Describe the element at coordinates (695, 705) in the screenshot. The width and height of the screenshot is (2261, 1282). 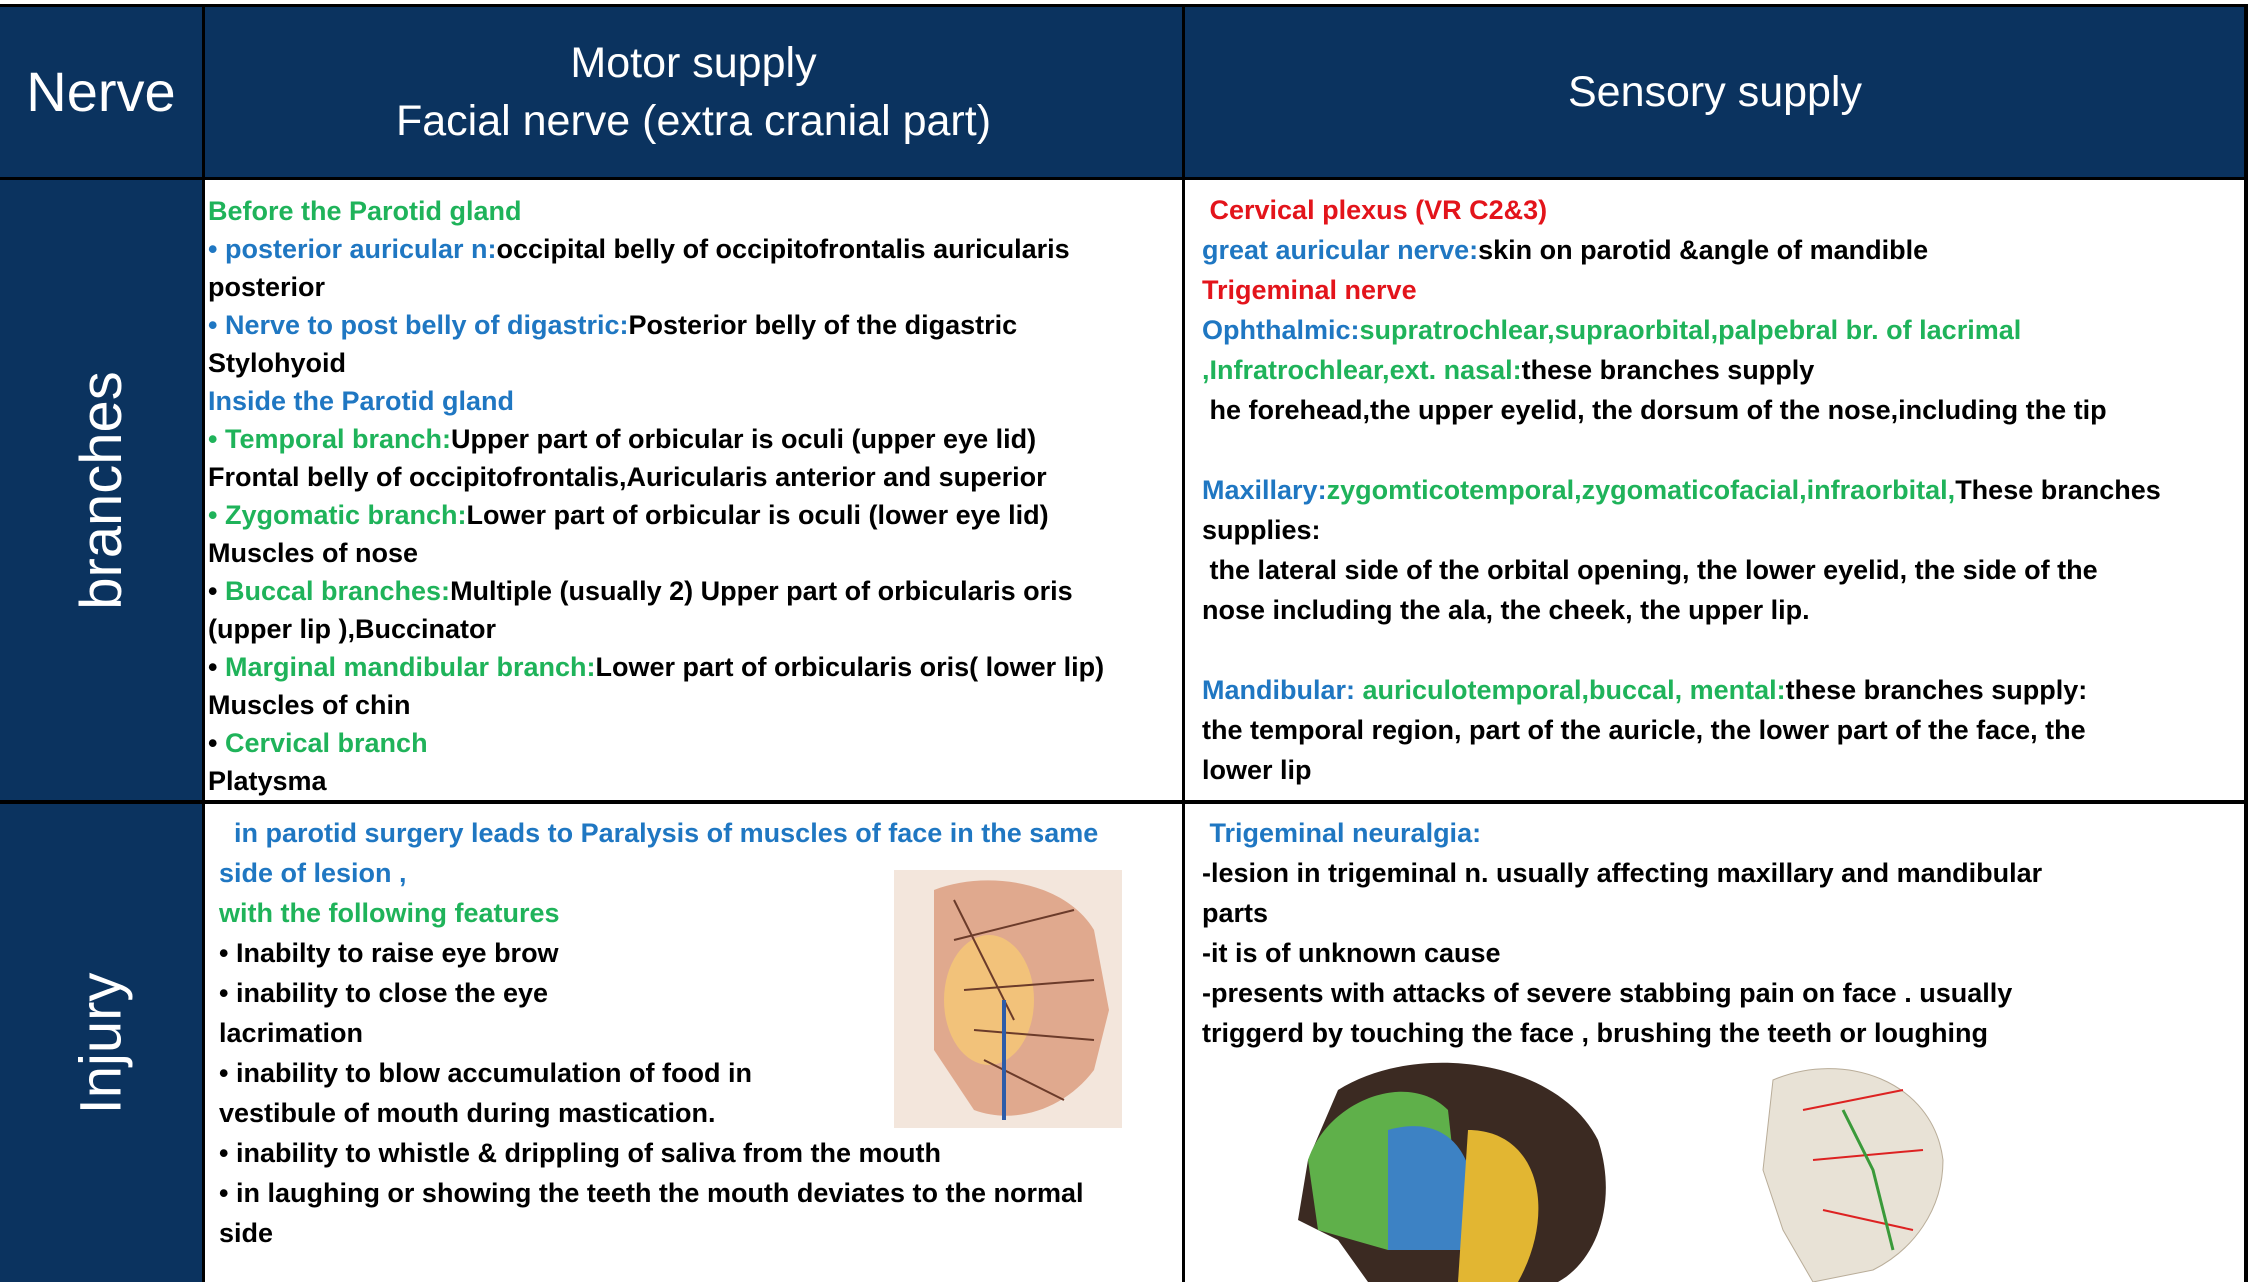
I see `text-line: Muscles of chin` at that location.